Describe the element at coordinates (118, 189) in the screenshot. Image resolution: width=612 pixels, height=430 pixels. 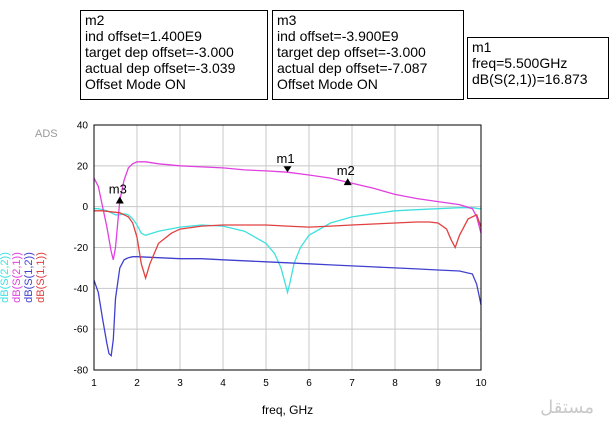
I see `marker-m3-label: m3` at that location.